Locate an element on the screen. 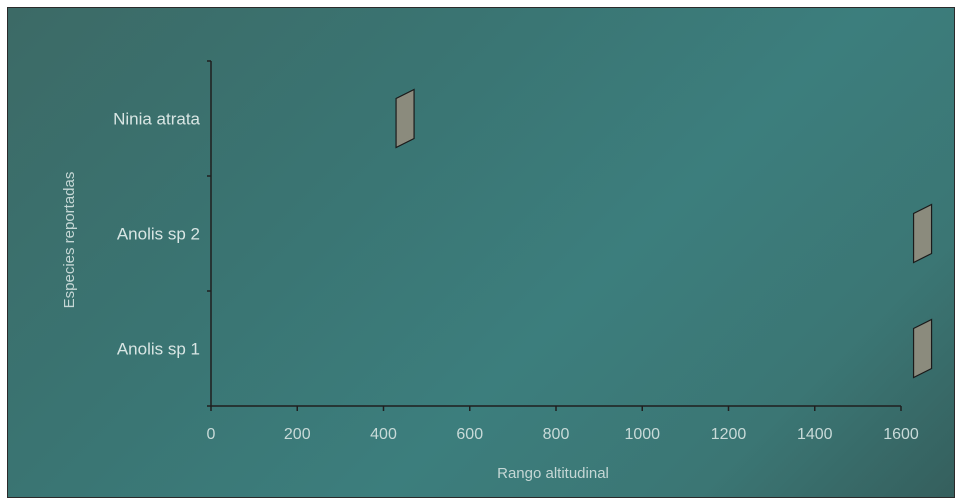 This screenshot has height=504, width=961. y-axis-title: Especies reportadas is located at coordinates (69, 240).